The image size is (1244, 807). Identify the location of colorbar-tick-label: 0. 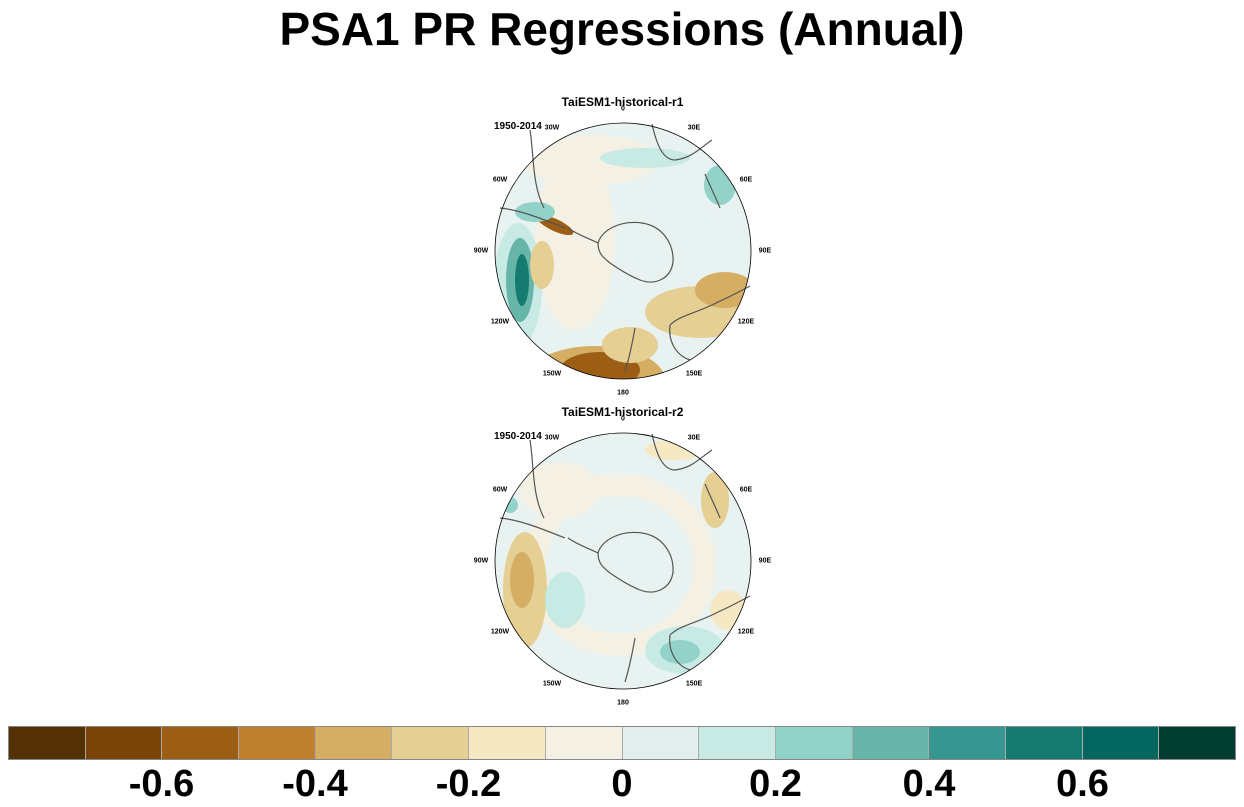
(622, 784).